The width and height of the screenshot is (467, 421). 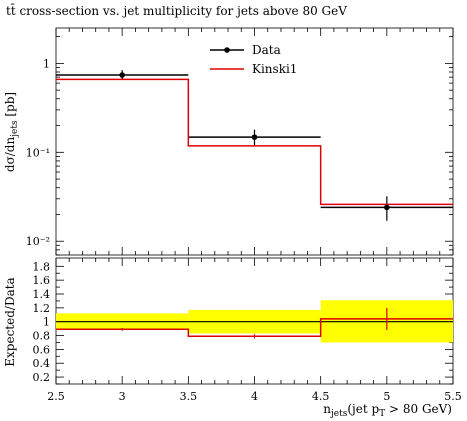 I want to click on x-tick-label: 2.5, so click(x=56, y=396).